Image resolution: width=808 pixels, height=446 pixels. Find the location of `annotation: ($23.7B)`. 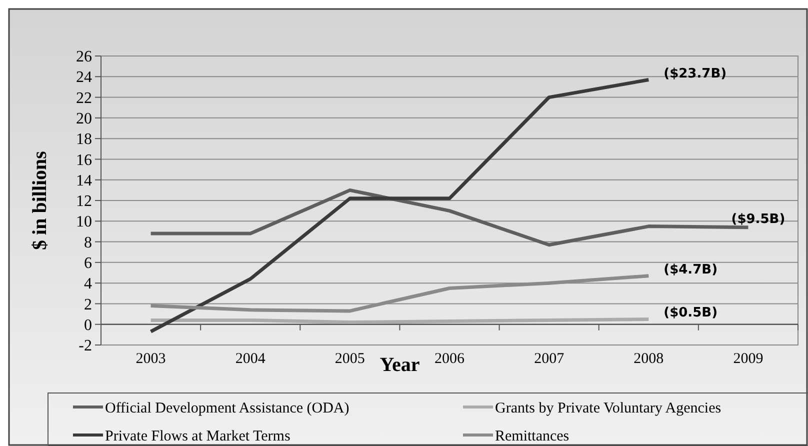

annotation: ($23.7B) is located at coordinates (695, 74).